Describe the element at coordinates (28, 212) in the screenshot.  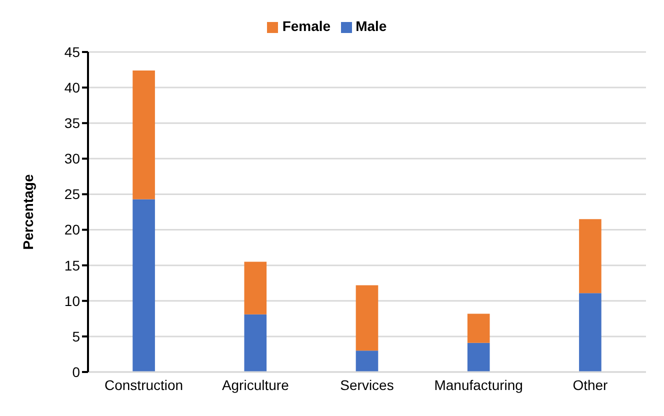
I see `y-axis-title: Percentage` at that location.